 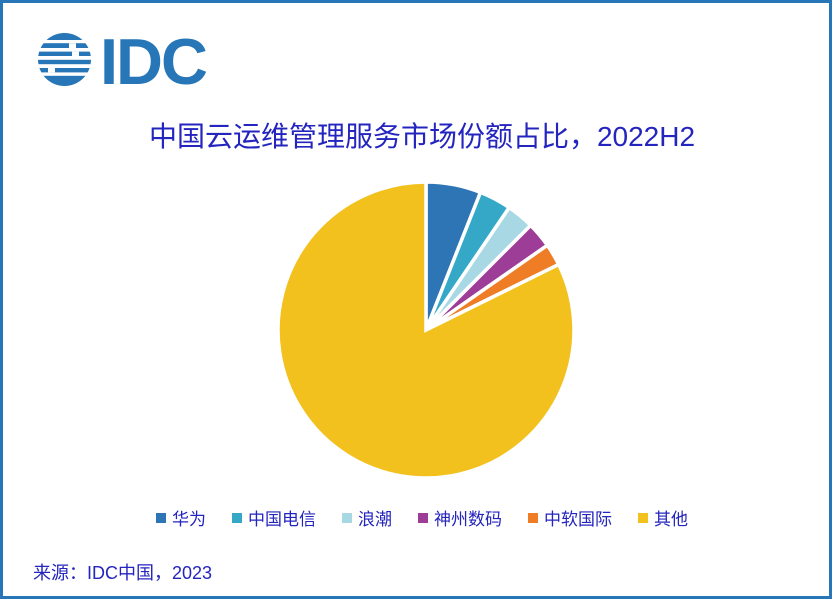 I want to click on legend-label: 华为, so click(x=189, y=519).